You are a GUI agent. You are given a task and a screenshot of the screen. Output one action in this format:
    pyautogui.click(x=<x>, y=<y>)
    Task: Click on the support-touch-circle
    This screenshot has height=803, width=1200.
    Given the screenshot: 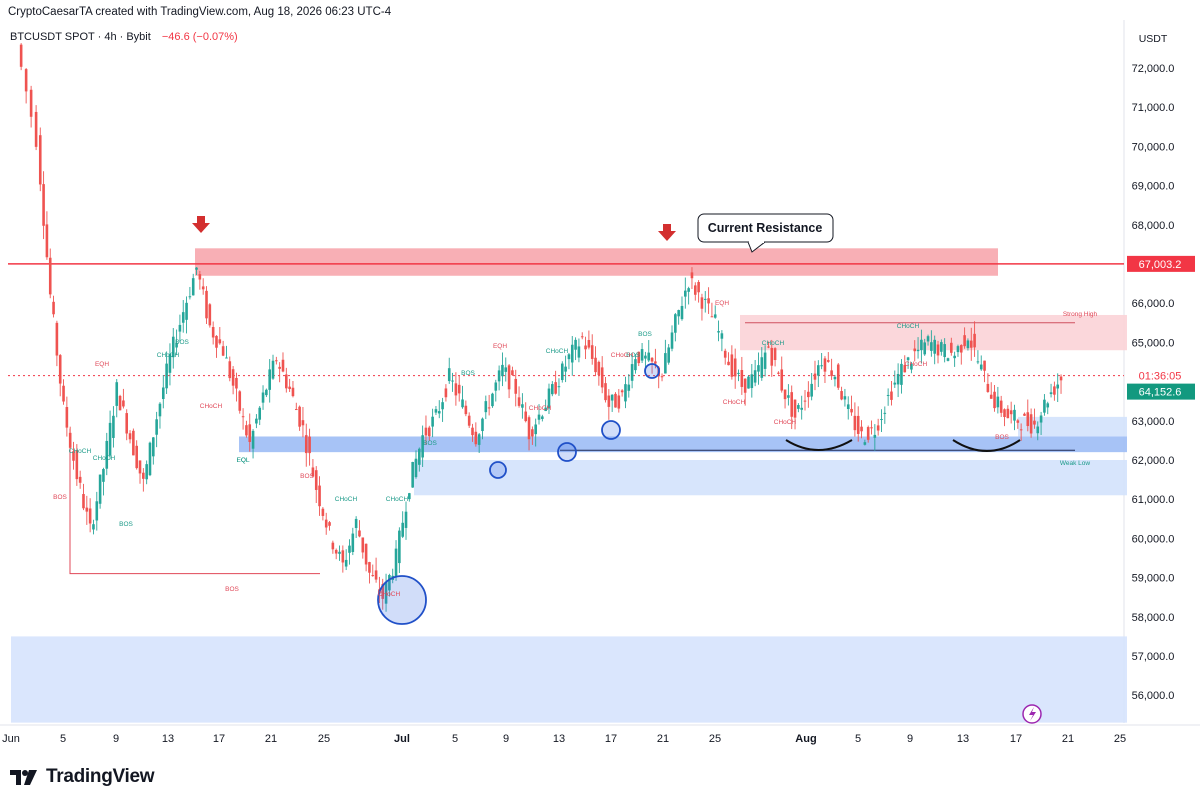 What is the action you would take?
    pyautogui.click(x=402, y=600)
    